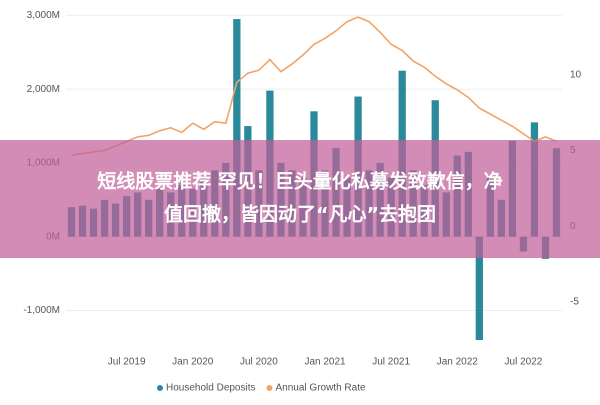 The height and width of the screenshot is (405, 600). Describe the element at coordinates (43, 89) in the screenshot. I see `y-tick-label: 2,000M` at that location.